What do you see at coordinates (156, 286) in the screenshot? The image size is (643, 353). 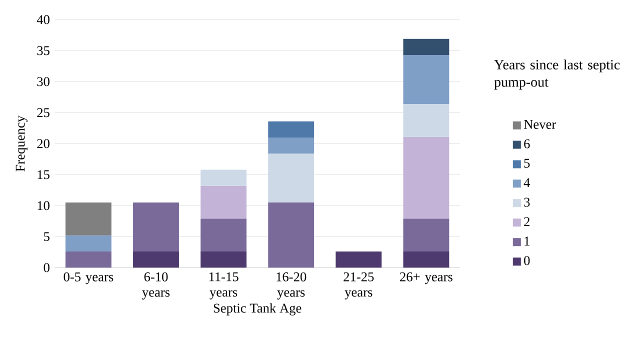 I see `x-tick-label: 6-10 years` at bounding box center [156, 286].